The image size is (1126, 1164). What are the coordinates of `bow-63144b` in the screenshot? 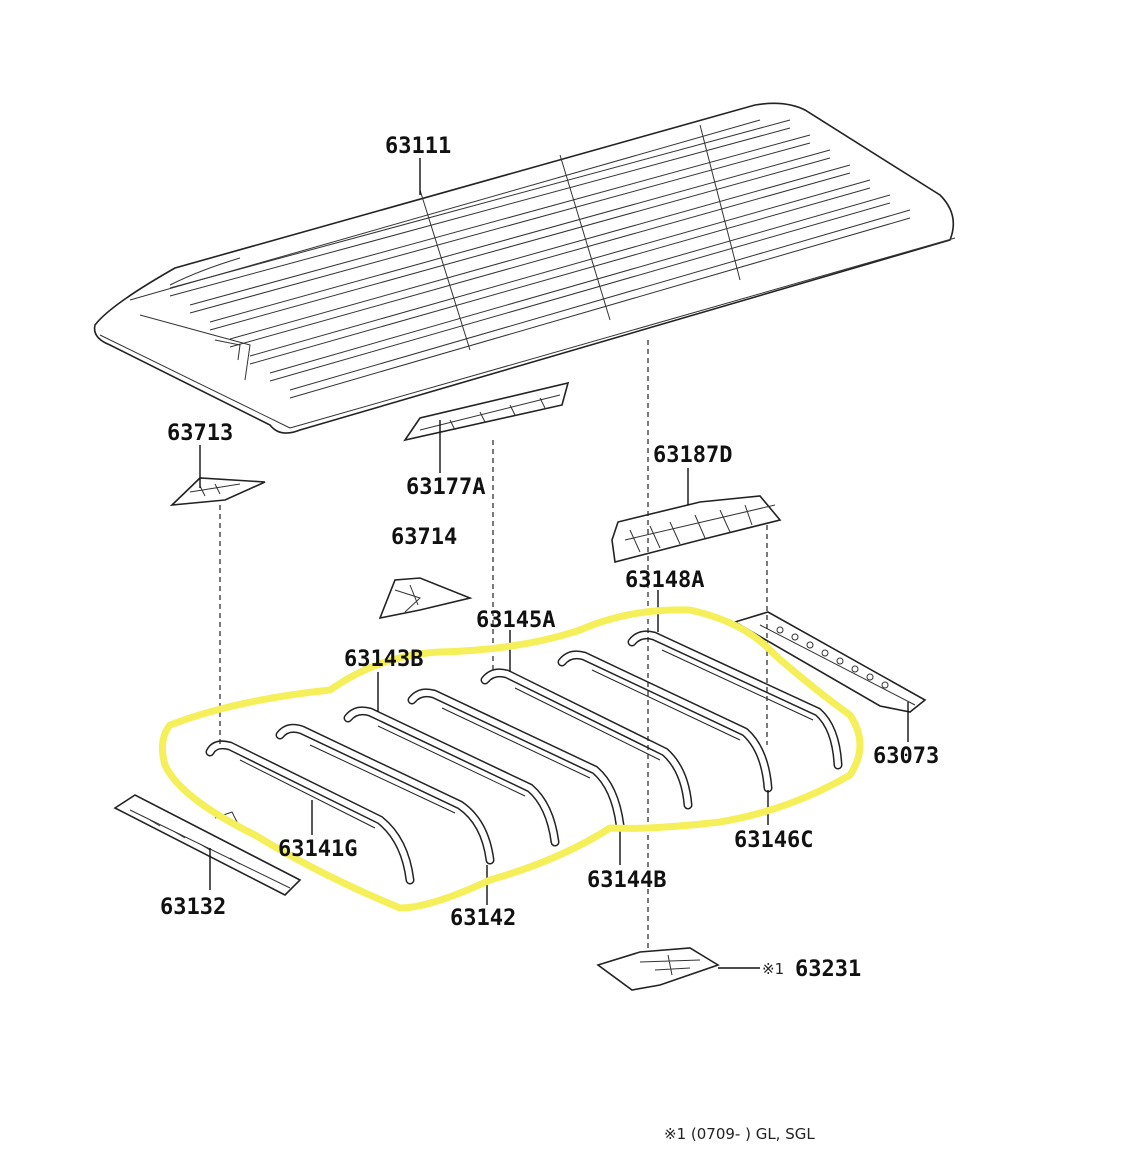 It's located at (516, 759).